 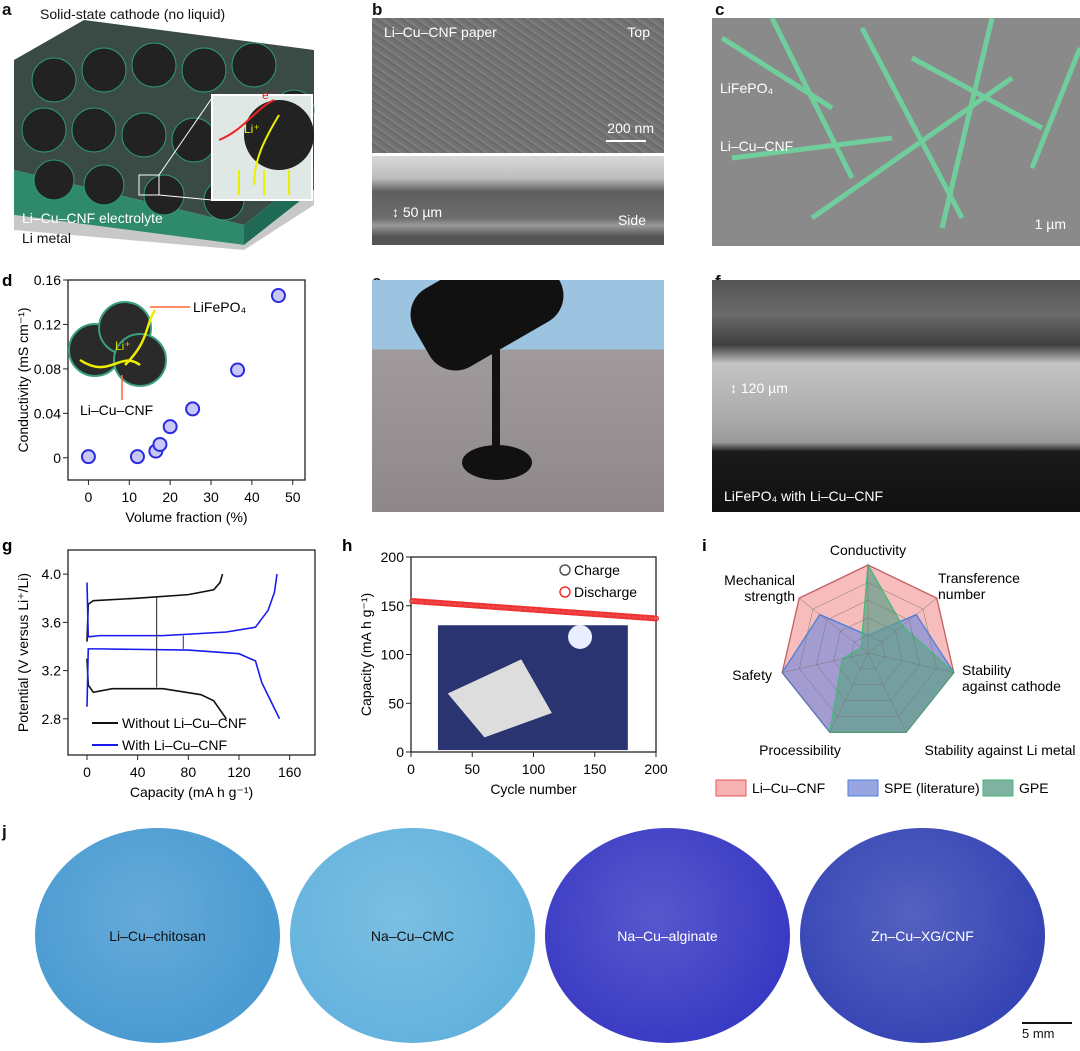 I want to click on li-metal-label: Li metal, so click(x=47, y=238).